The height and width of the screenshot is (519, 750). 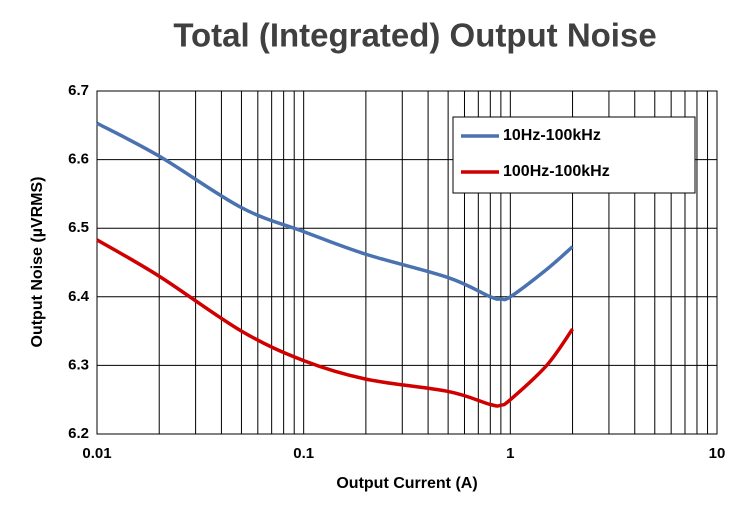 I want to click on x-axis-label: Output Current (A), so click(x=406, y=483).